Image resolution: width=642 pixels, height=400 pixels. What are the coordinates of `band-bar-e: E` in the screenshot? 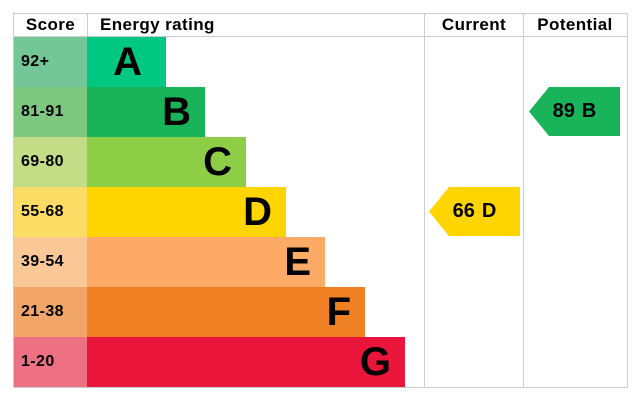 It's located at (206, 262).